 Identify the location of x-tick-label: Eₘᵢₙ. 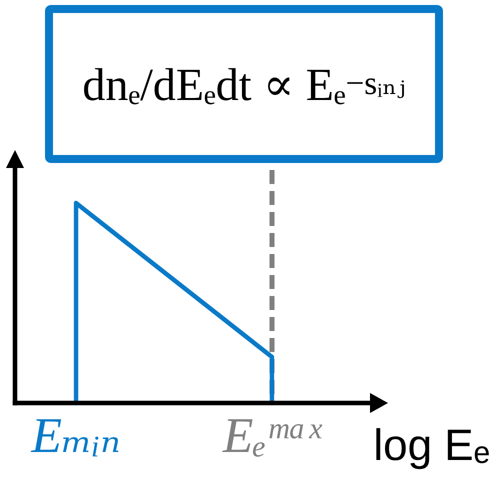
(75, 435).